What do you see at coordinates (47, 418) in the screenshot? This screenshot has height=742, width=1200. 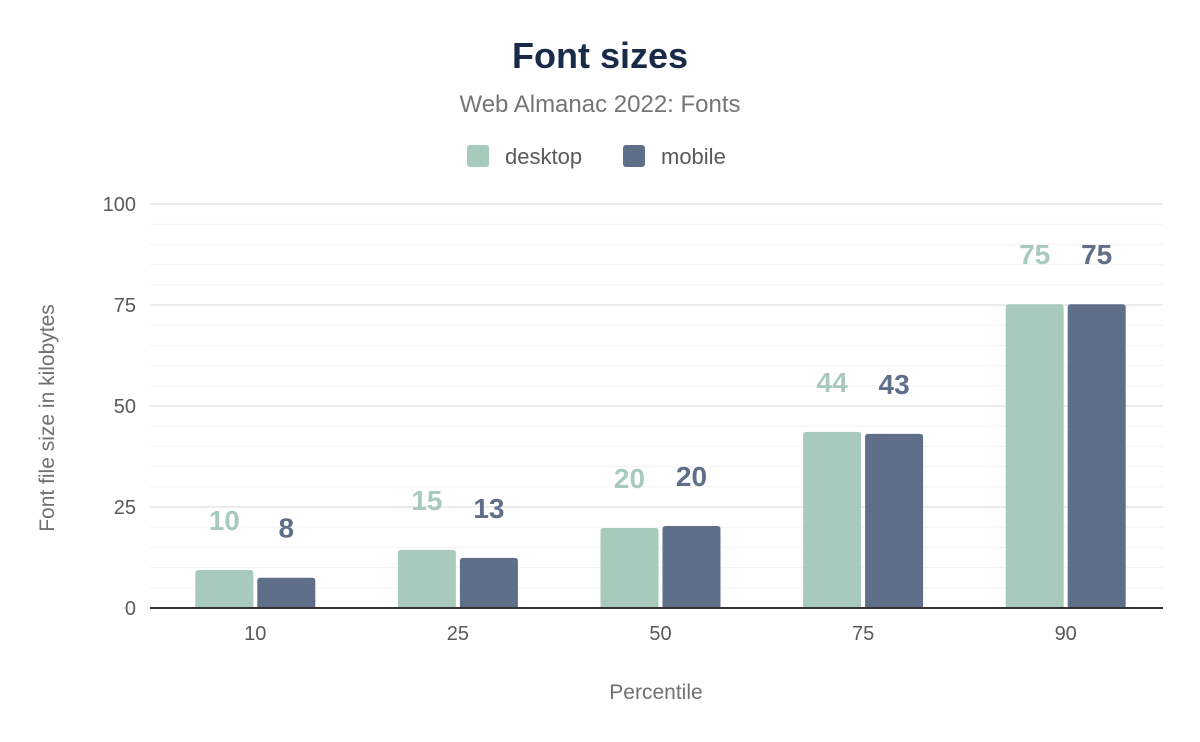 I see `y-axis-label: Font file size in kilobytes` at bounding box center [47, 418].